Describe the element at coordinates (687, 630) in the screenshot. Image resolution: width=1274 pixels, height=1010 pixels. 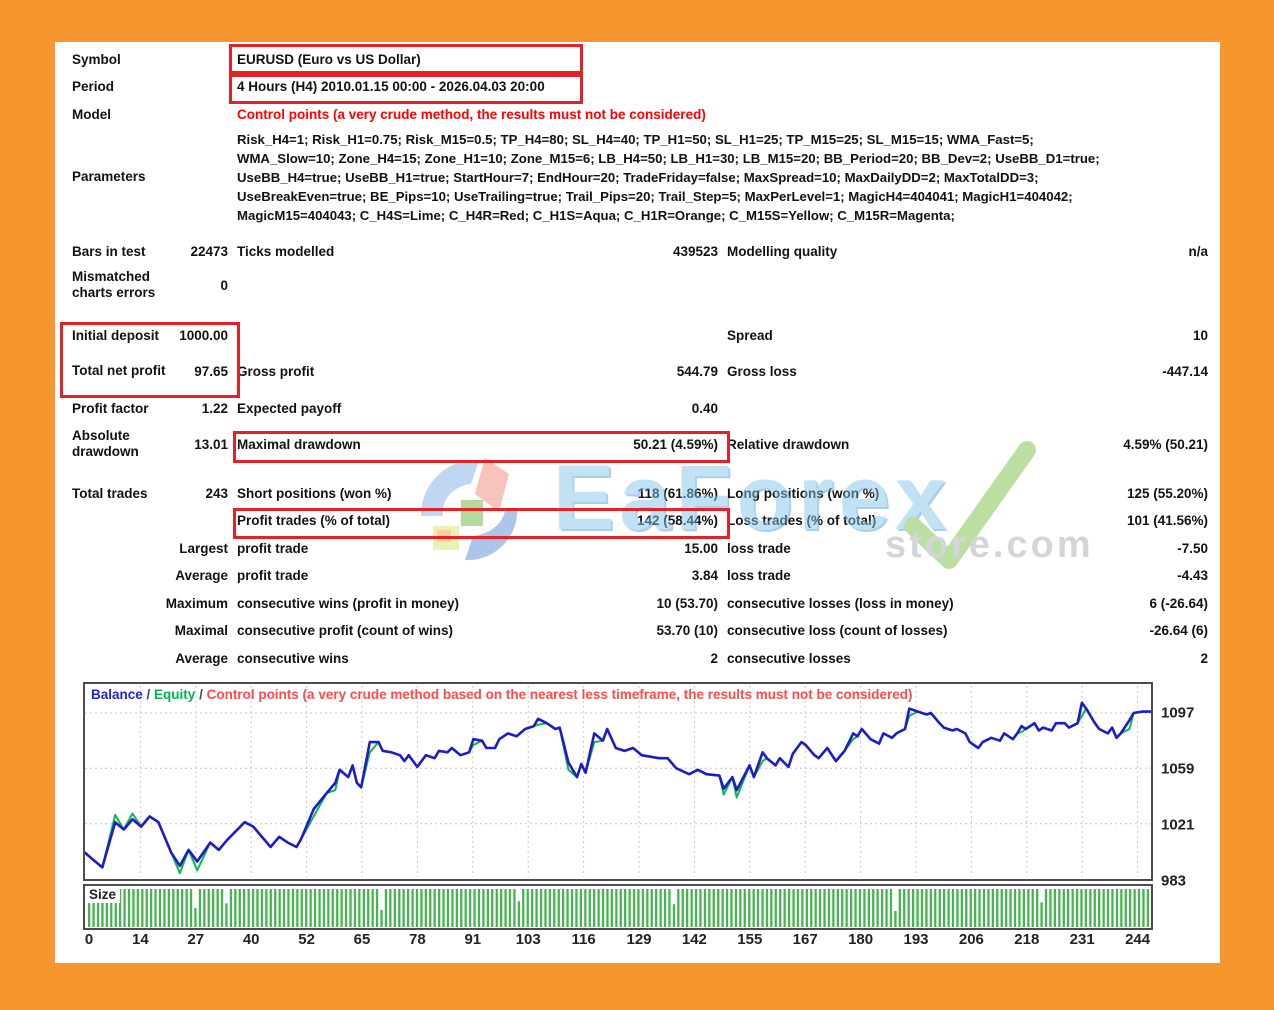
I see `stat-value: 53.70 (10)` at that location.